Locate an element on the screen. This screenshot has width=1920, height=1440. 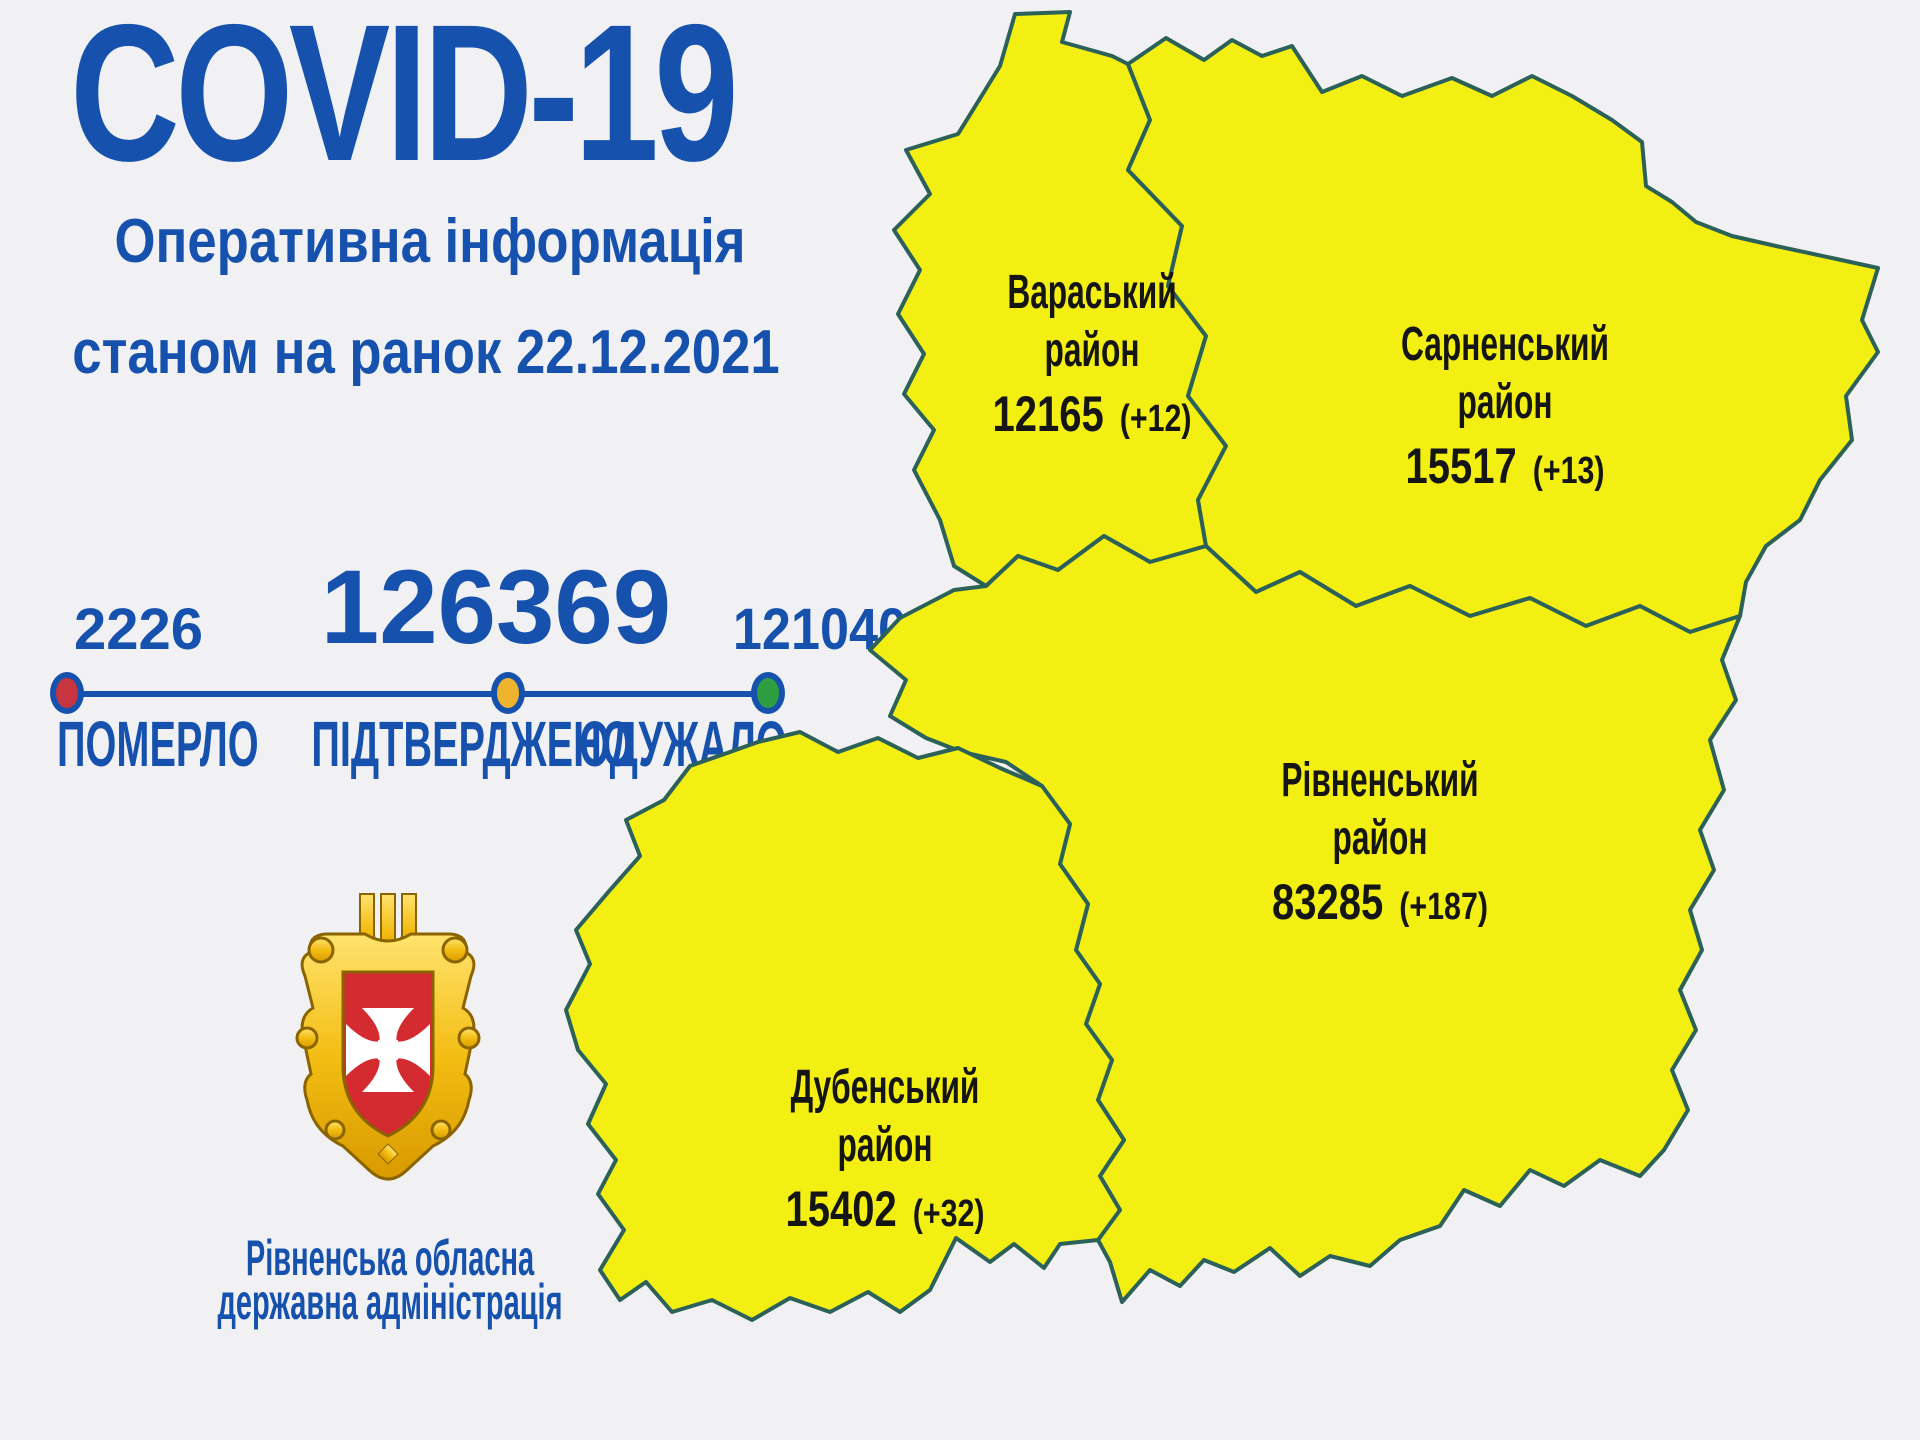
died-dot-icon is located at coordinates (67, 693).